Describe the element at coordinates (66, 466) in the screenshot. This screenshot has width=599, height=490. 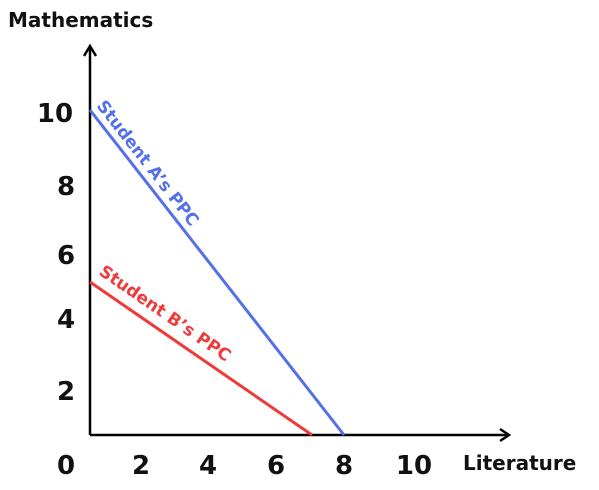
I see `x-tick-label: 0` at that location.